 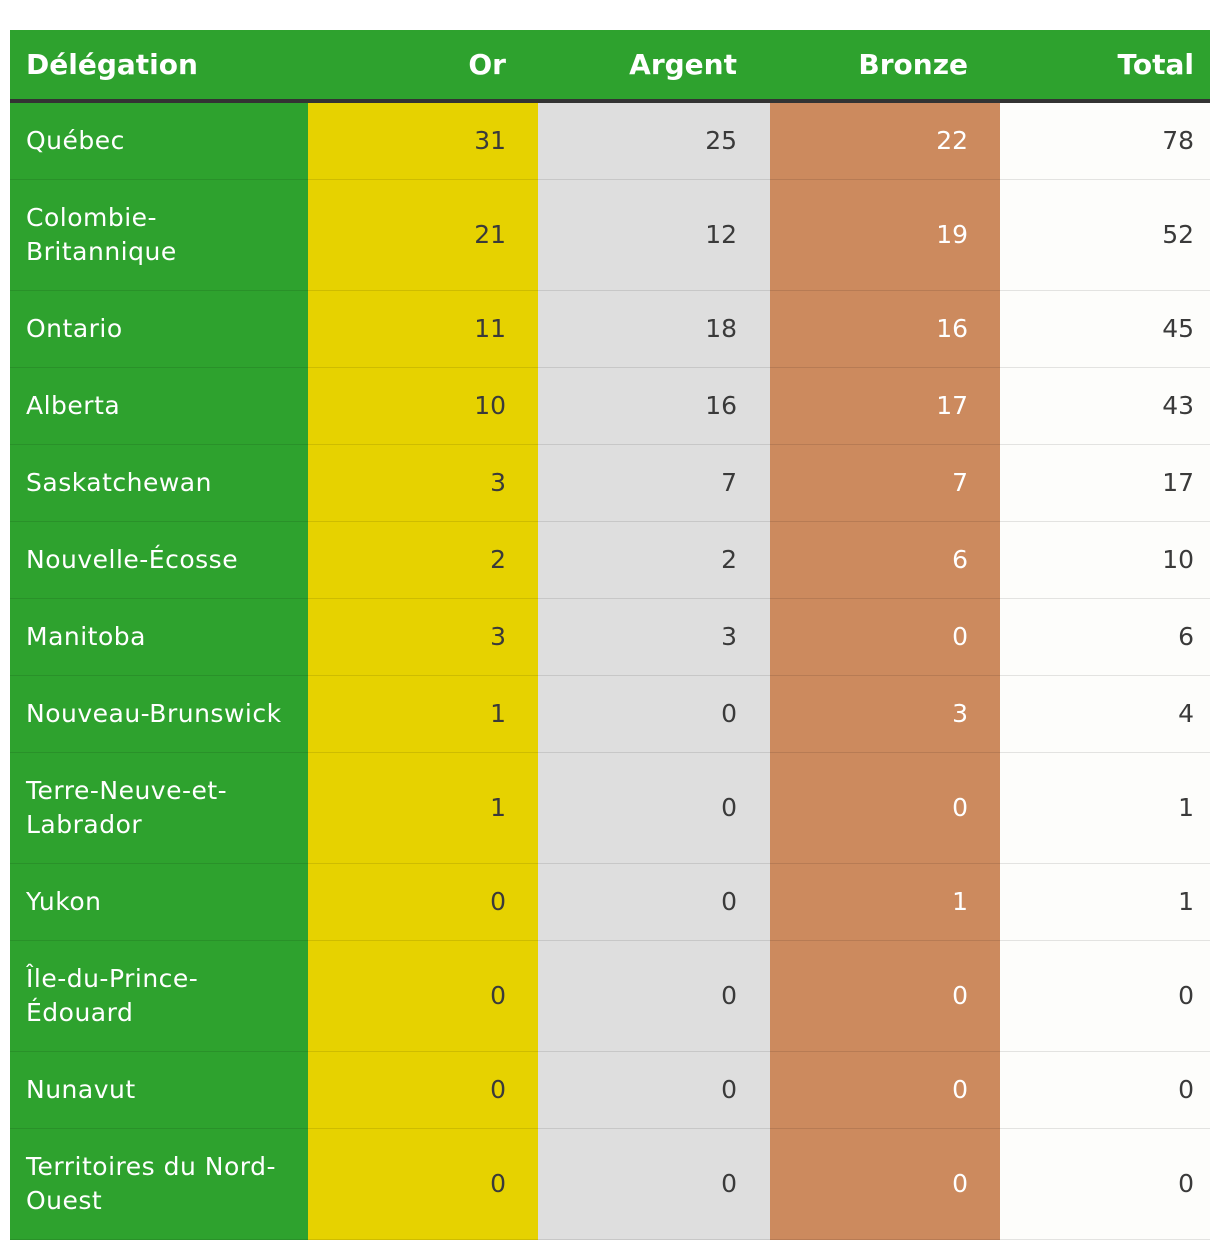 What do you see at coordinates (654, 66) in the screenshot?
I see `header-argent: Argent` at bounding box center [654, 66].